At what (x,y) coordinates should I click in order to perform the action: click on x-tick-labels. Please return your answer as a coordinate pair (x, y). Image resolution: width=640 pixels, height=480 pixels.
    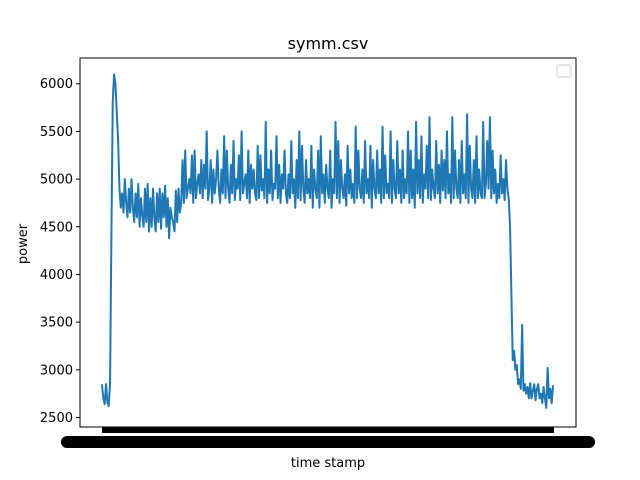
    Looking at the image, I should click on (328, 437).